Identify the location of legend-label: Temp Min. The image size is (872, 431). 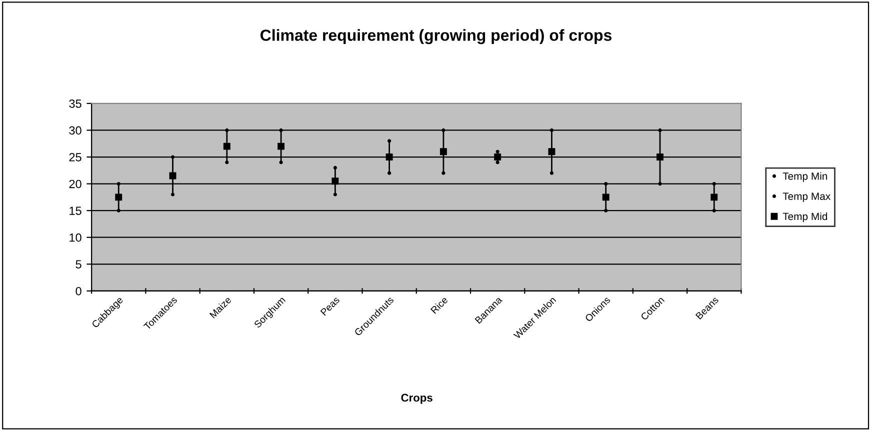
(805, 177).